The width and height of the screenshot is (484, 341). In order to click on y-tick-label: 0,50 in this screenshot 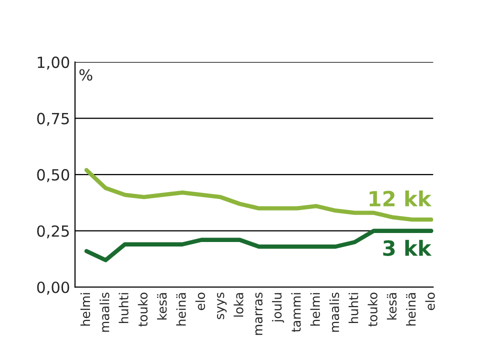, I will do `click(53, 175)`.